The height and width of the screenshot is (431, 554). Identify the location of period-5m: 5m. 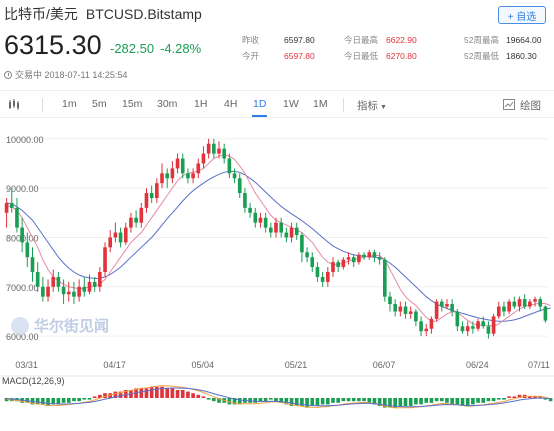
(99, 104).